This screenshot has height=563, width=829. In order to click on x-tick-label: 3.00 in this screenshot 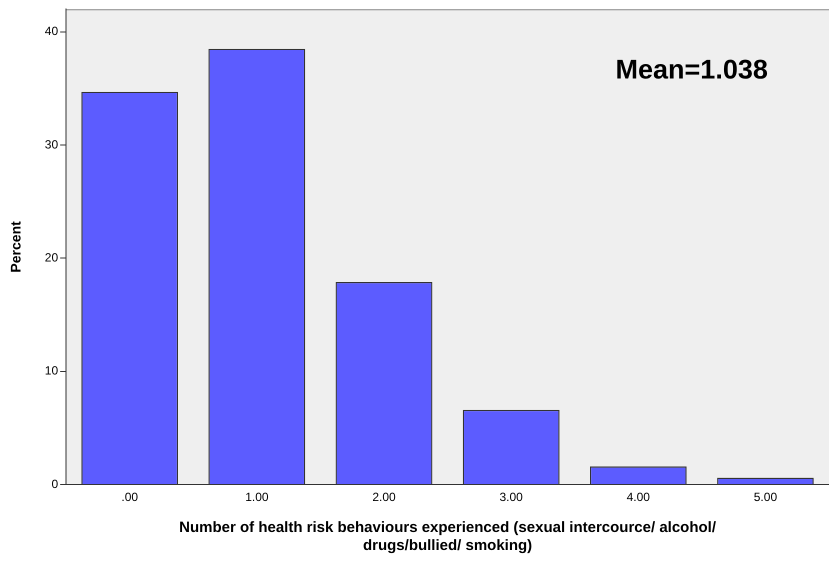, I will do `click(511, 497)`.